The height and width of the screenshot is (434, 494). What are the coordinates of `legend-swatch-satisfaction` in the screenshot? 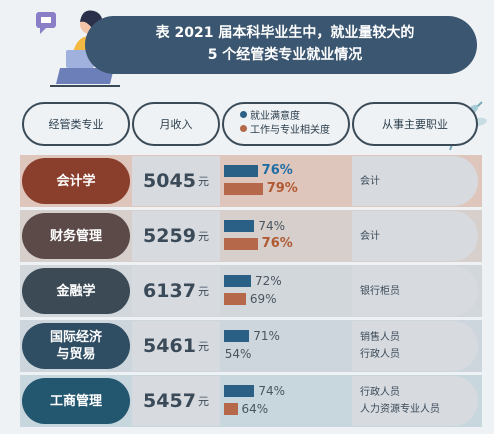 It's located at (243, 114).